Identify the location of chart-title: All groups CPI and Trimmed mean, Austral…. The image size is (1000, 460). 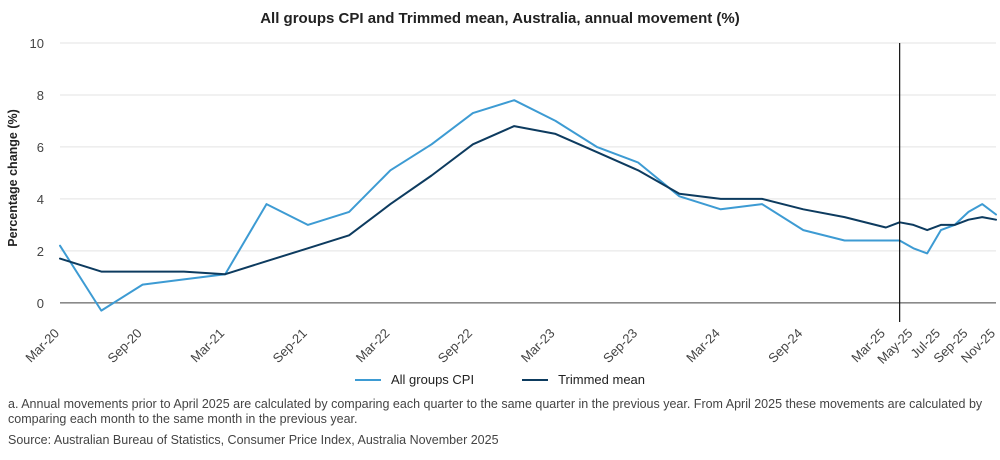
(500, 18).